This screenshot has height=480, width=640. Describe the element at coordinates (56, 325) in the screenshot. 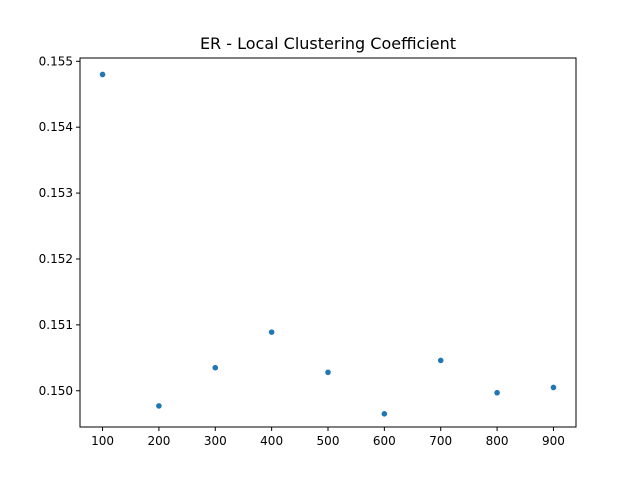

I see `y-tick-label: 0.151` at that location.